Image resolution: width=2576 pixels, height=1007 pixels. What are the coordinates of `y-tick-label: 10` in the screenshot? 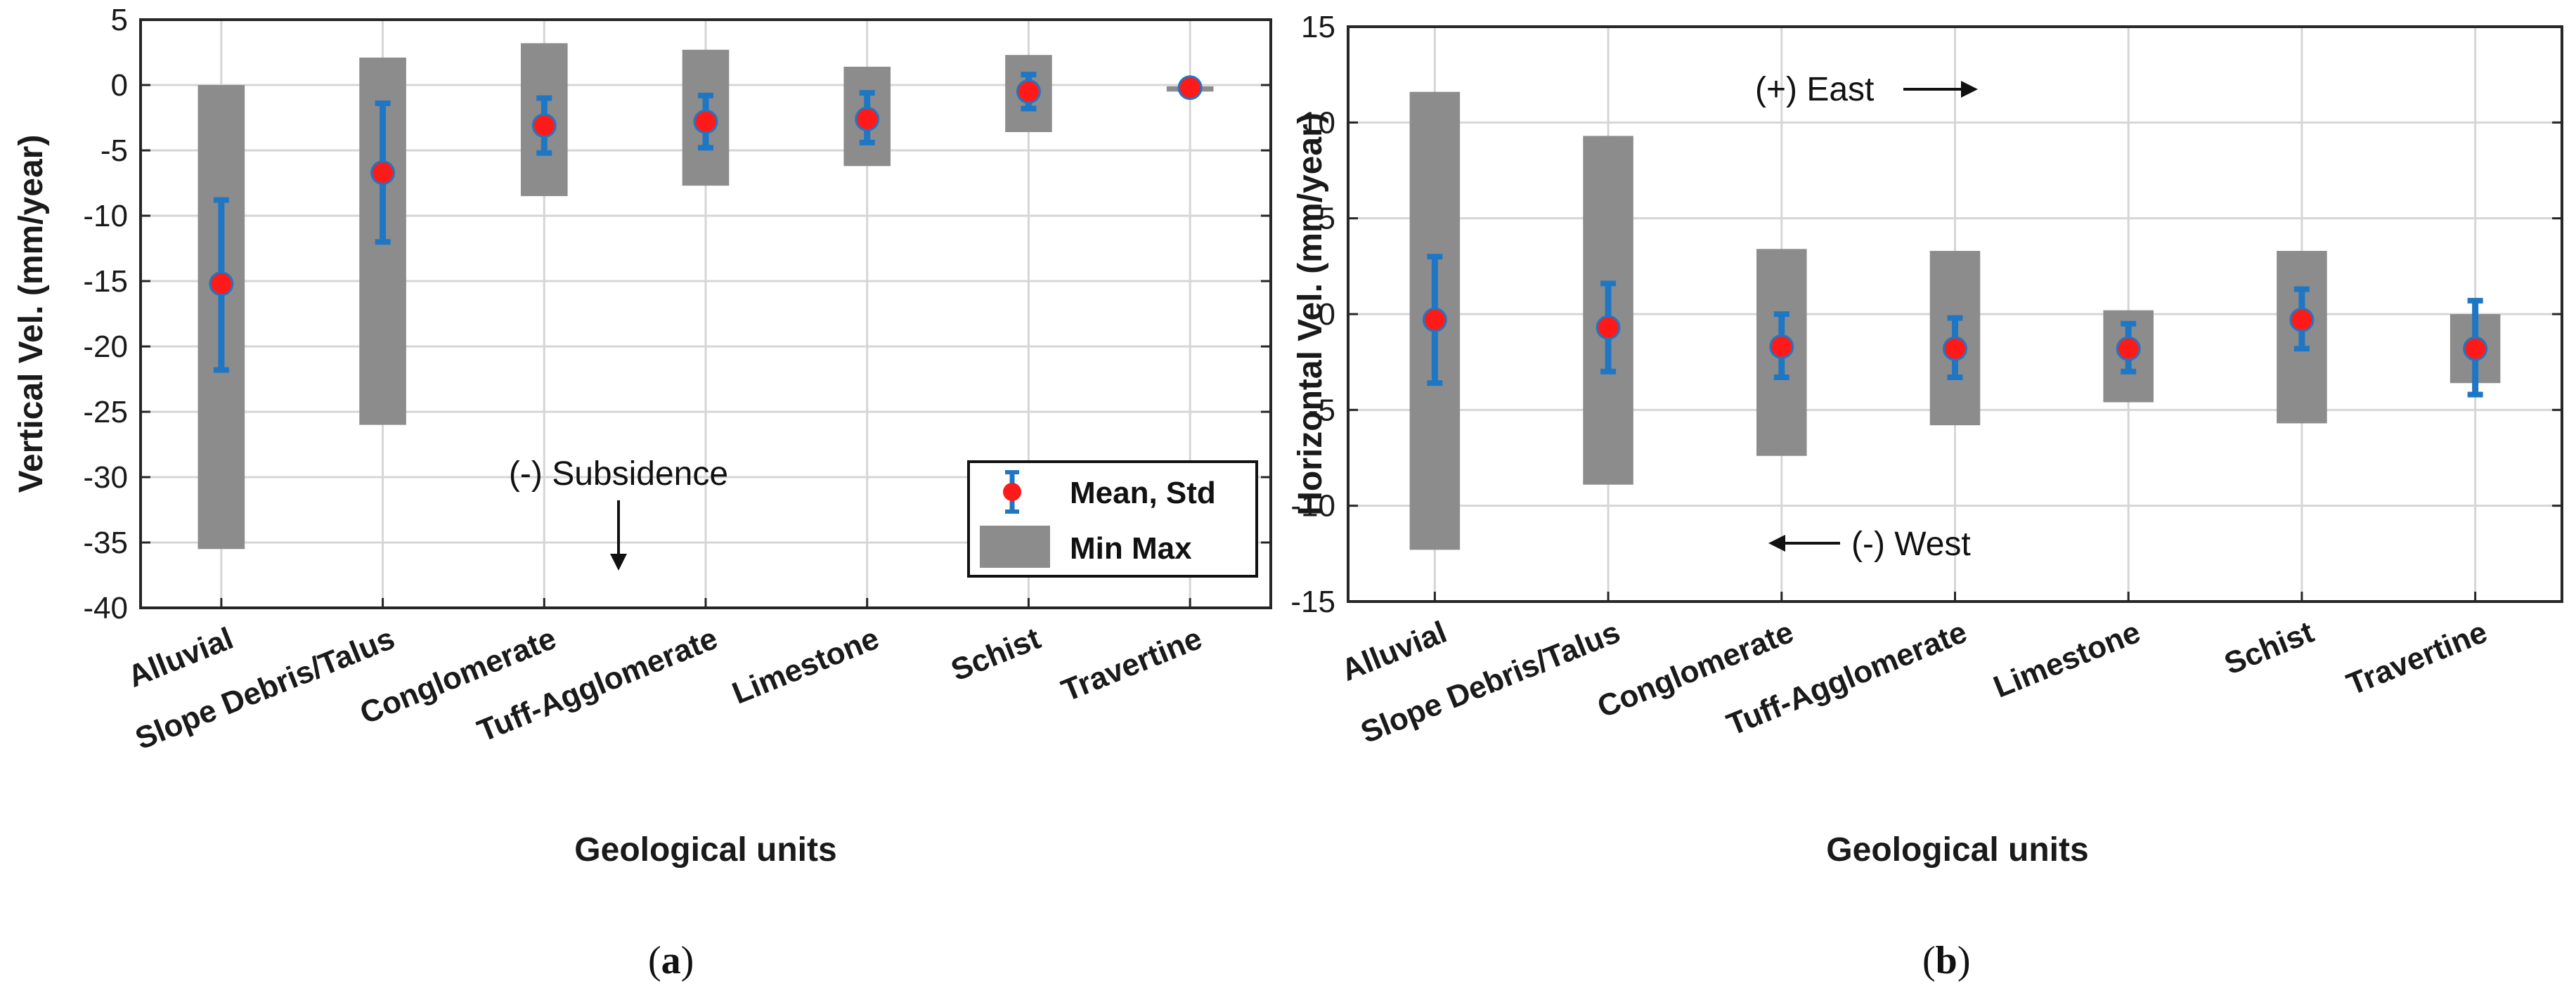 It's located at (1318, 122).